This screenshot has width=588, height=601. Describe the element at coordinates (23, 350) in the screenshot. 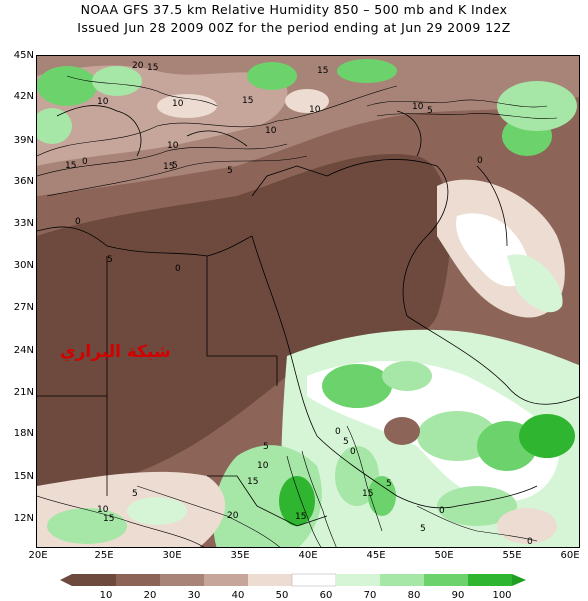

I see `lat-label: 24N` at that location.